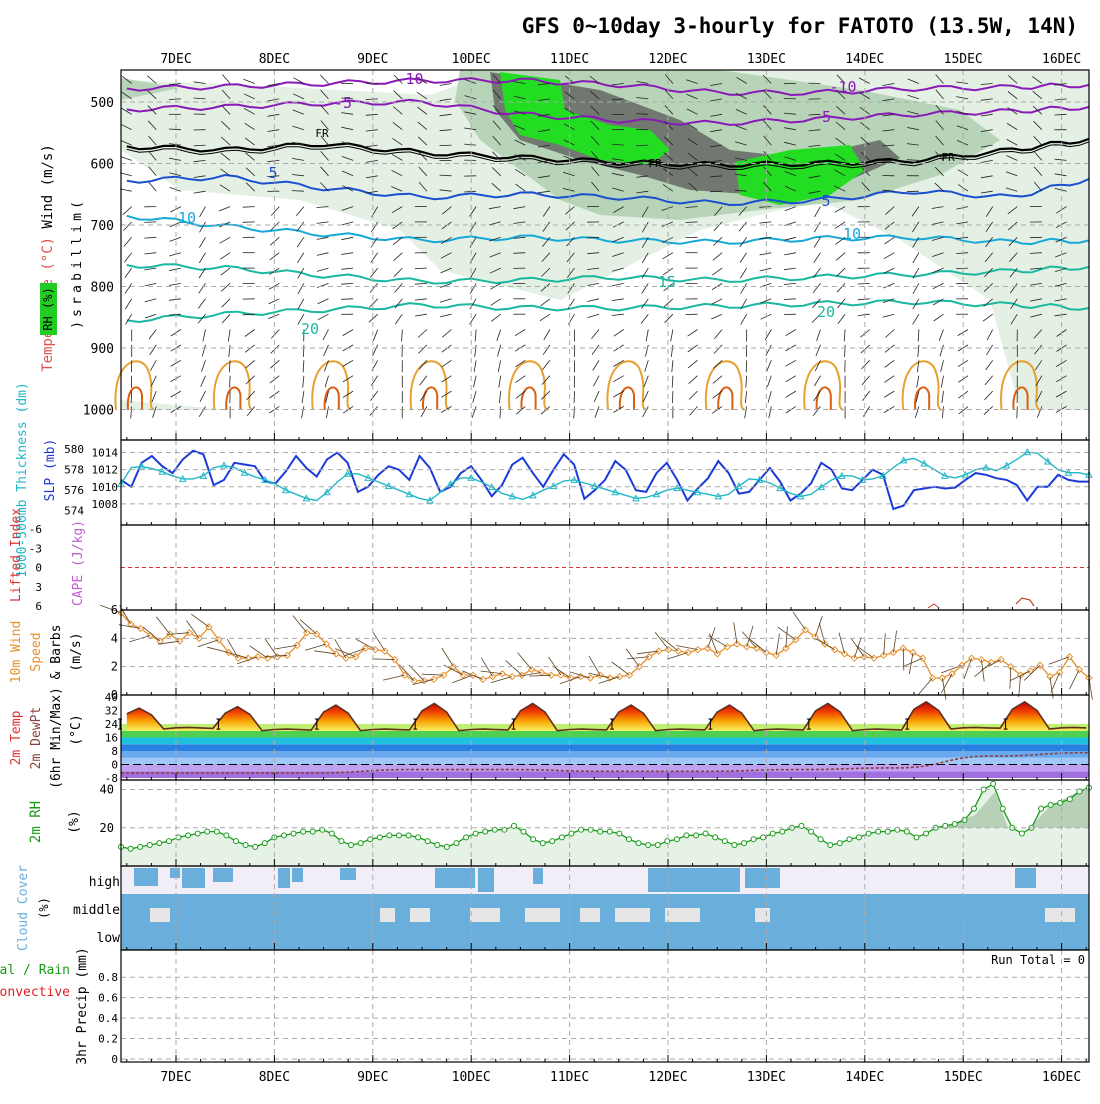  Describe the element at coordinates (569, 1077) in the screenshot. I see `x-tick-label-bottom: 11DEC` at that location.